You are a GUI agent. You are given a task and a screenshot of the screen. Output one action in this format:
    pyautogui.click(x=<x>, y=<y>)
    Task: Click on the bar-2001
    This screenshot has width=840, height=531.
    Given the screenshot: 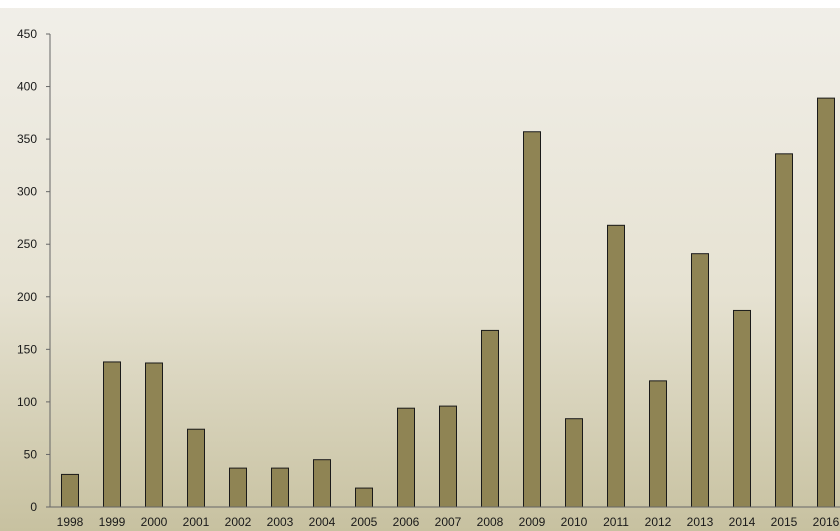 What is the action you would take?
    pyautogui.click(x=196, y=468)
    